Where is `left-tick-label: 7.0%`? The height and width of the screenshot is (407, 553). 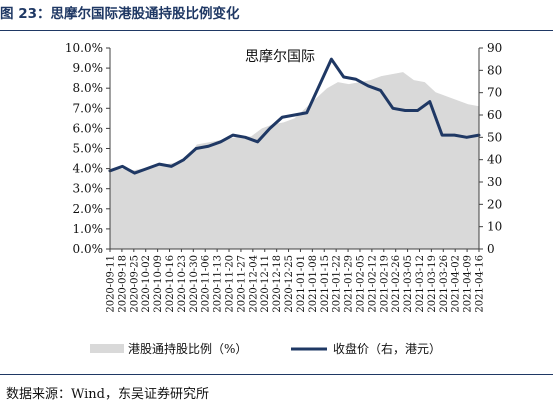
left-tick-label: 7.0% is located at coordinates (88, 108).